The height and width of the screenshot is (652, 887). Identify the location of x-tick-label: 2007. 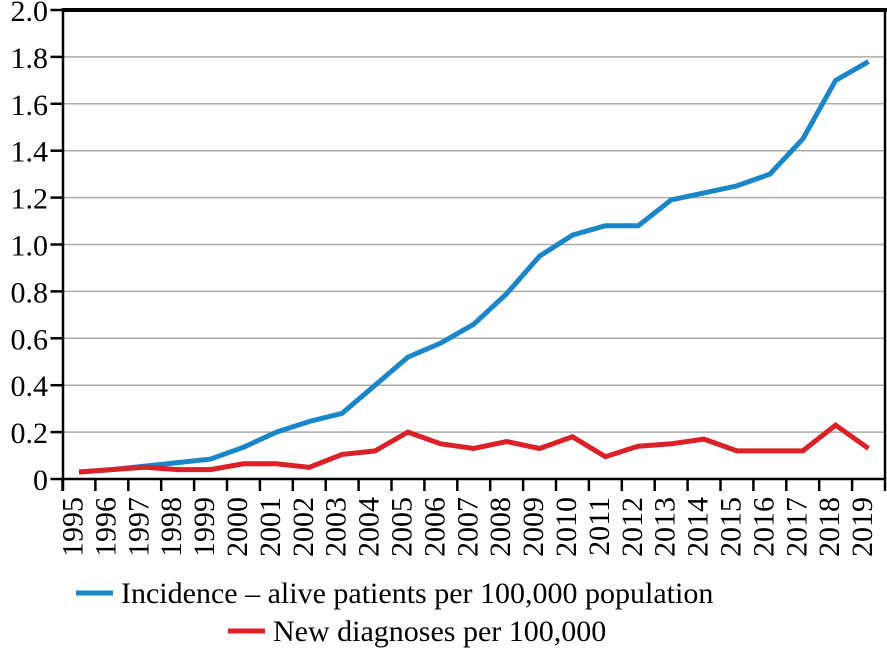
(467, 527).